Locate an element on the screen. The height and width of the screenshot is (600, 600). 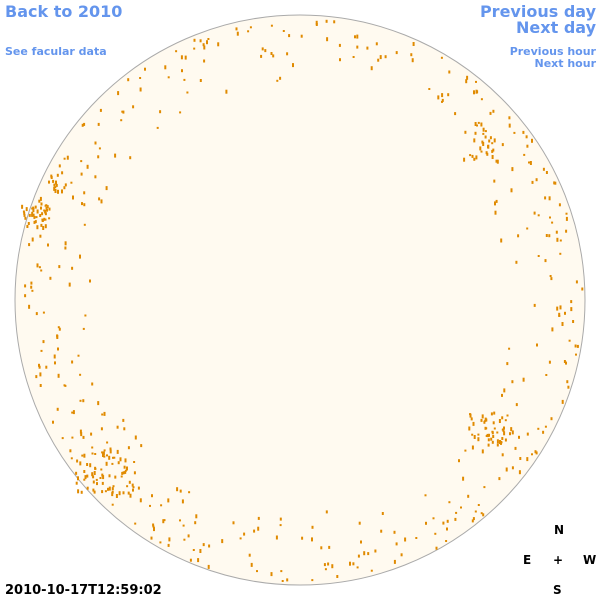
facular-link: See facular data is located at coordinates (56, 51).